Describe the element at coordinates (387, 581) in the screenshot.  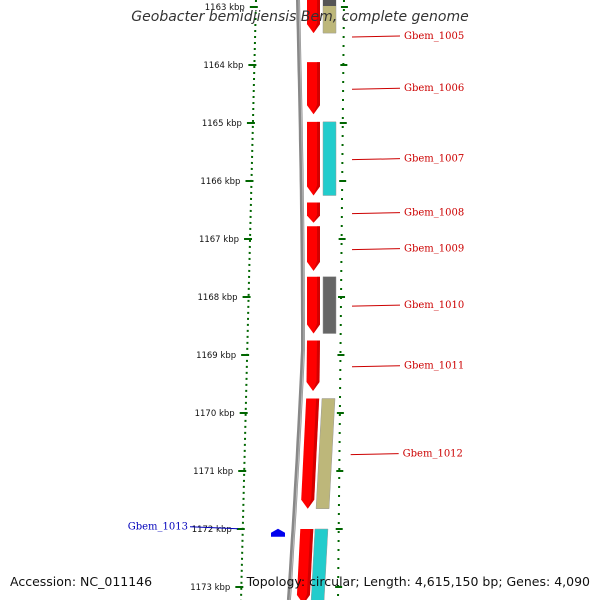
I see `length-label: Length:` at that location.